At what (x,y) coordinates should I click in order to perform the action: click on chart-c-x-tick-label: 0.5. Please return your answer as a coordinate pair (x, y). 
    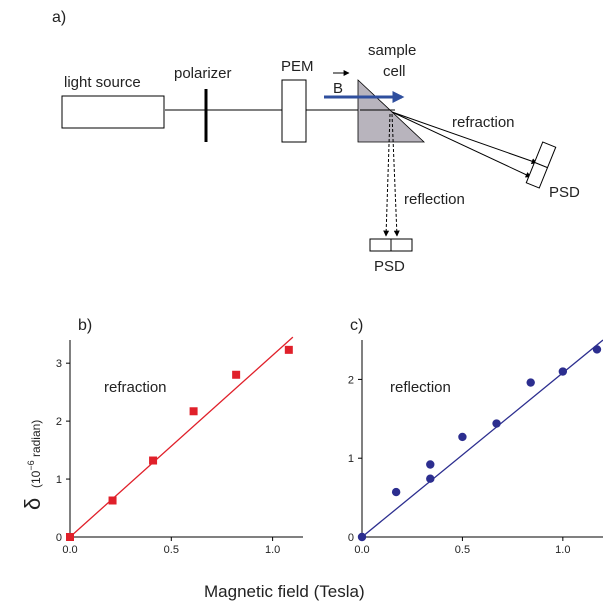
    Looking at the image, I should click on (462, 550).